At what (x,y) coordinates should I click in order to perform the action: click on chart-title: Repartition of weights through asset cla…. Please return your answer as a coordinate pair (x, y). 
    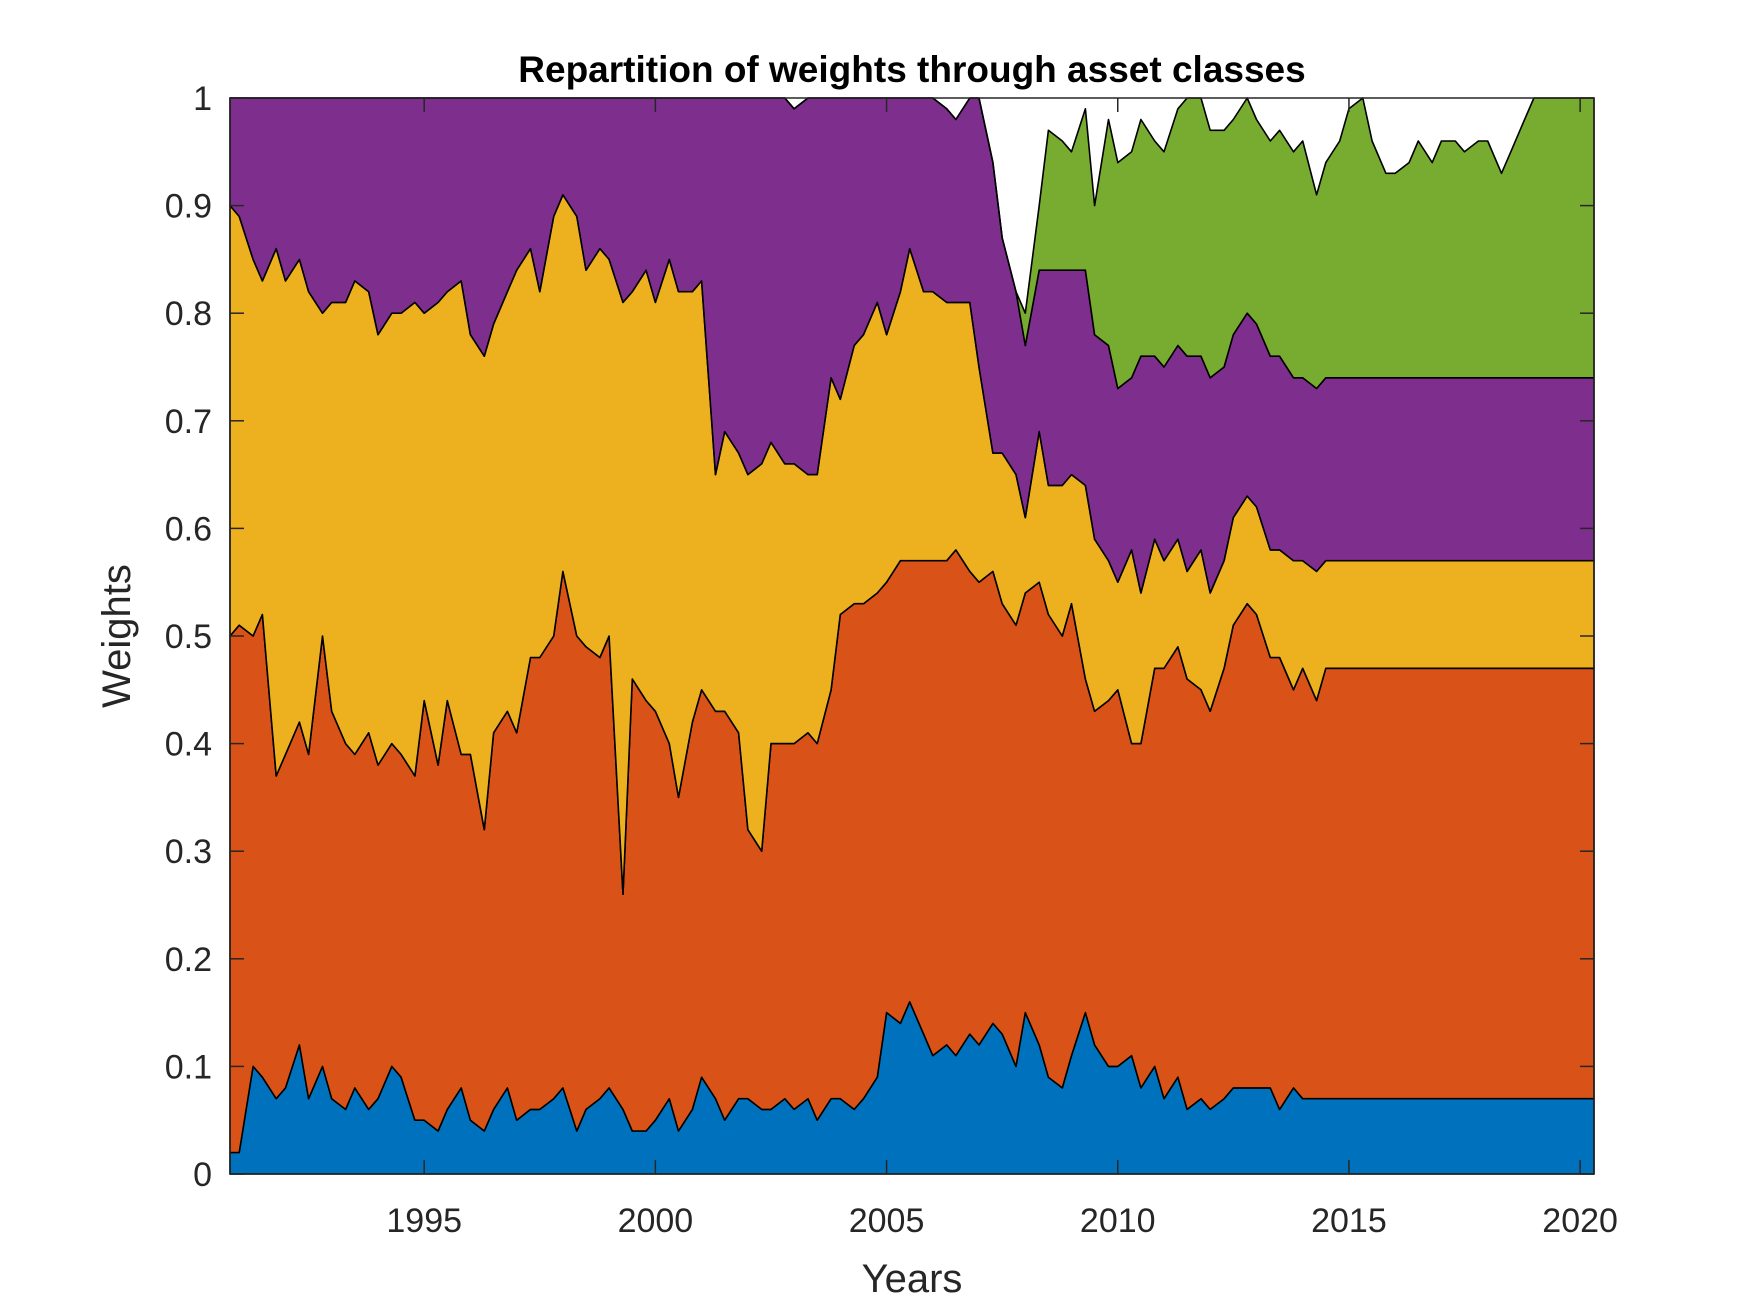
    Looking at the image, I should click on (911, 69).